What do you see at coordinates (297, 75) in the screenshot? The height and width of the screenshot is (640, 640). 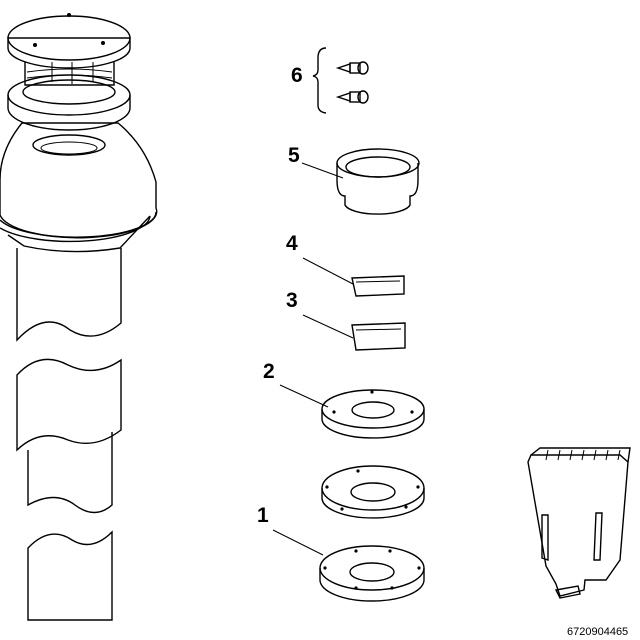 I see `callout-6-label: 6` at bounding box center [297, 75].